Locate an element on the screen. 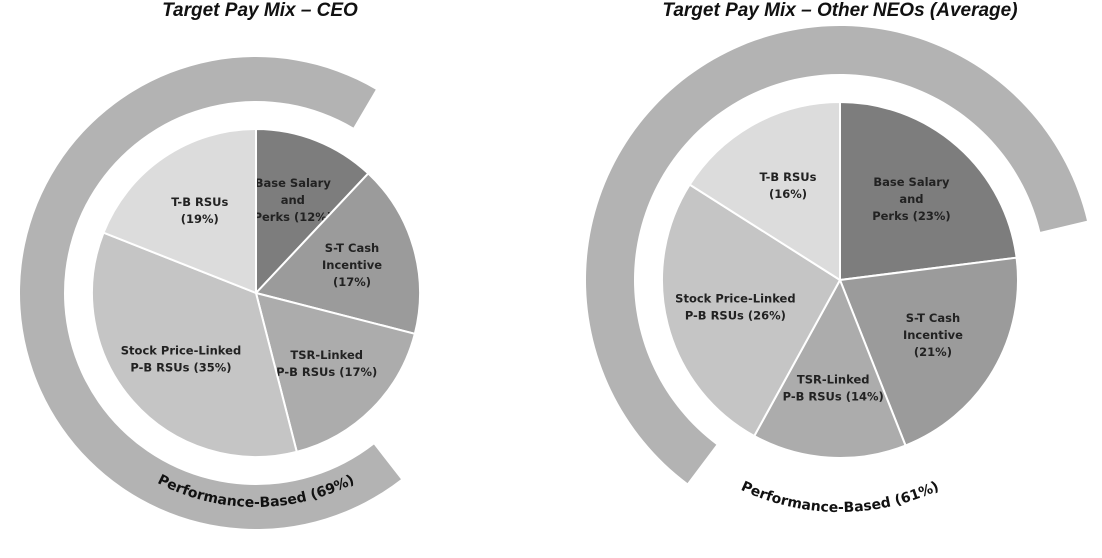 Image resolution: width=1102 pixels, height=558 pixels. slice-label: T-B RSUs (16%) is located at coordinates (787, 185).